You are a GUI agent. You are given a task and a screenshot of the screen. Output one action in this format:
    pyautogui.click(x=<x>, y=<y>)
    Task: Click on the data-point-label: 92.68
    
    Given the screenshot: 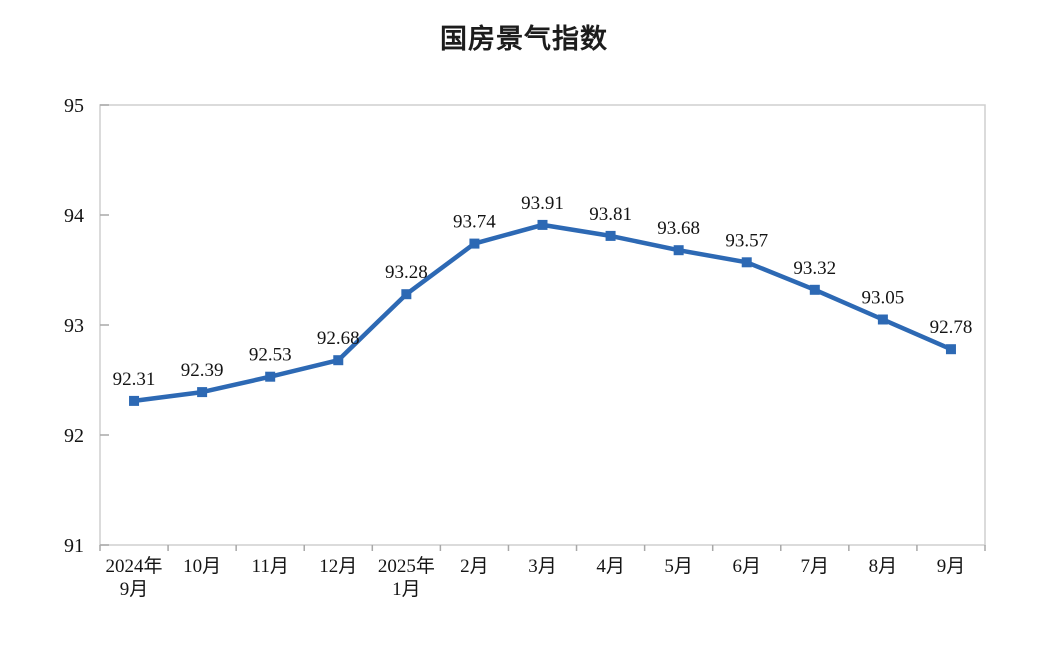 What is the action you would take?
    pyautogui.click(x=338, y=338)
    